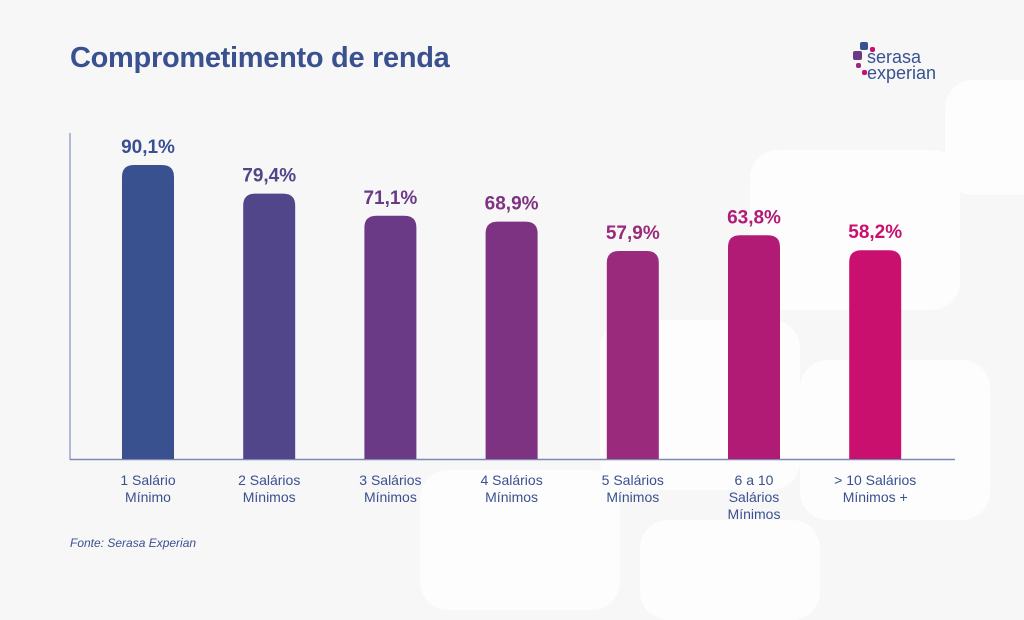 This screenshot has height=620, width=1024. What do you see at coordinates (875, 497) in the screenshot?
I see `x-tick-label: Mínimos +` at bounding box center [875, 497].